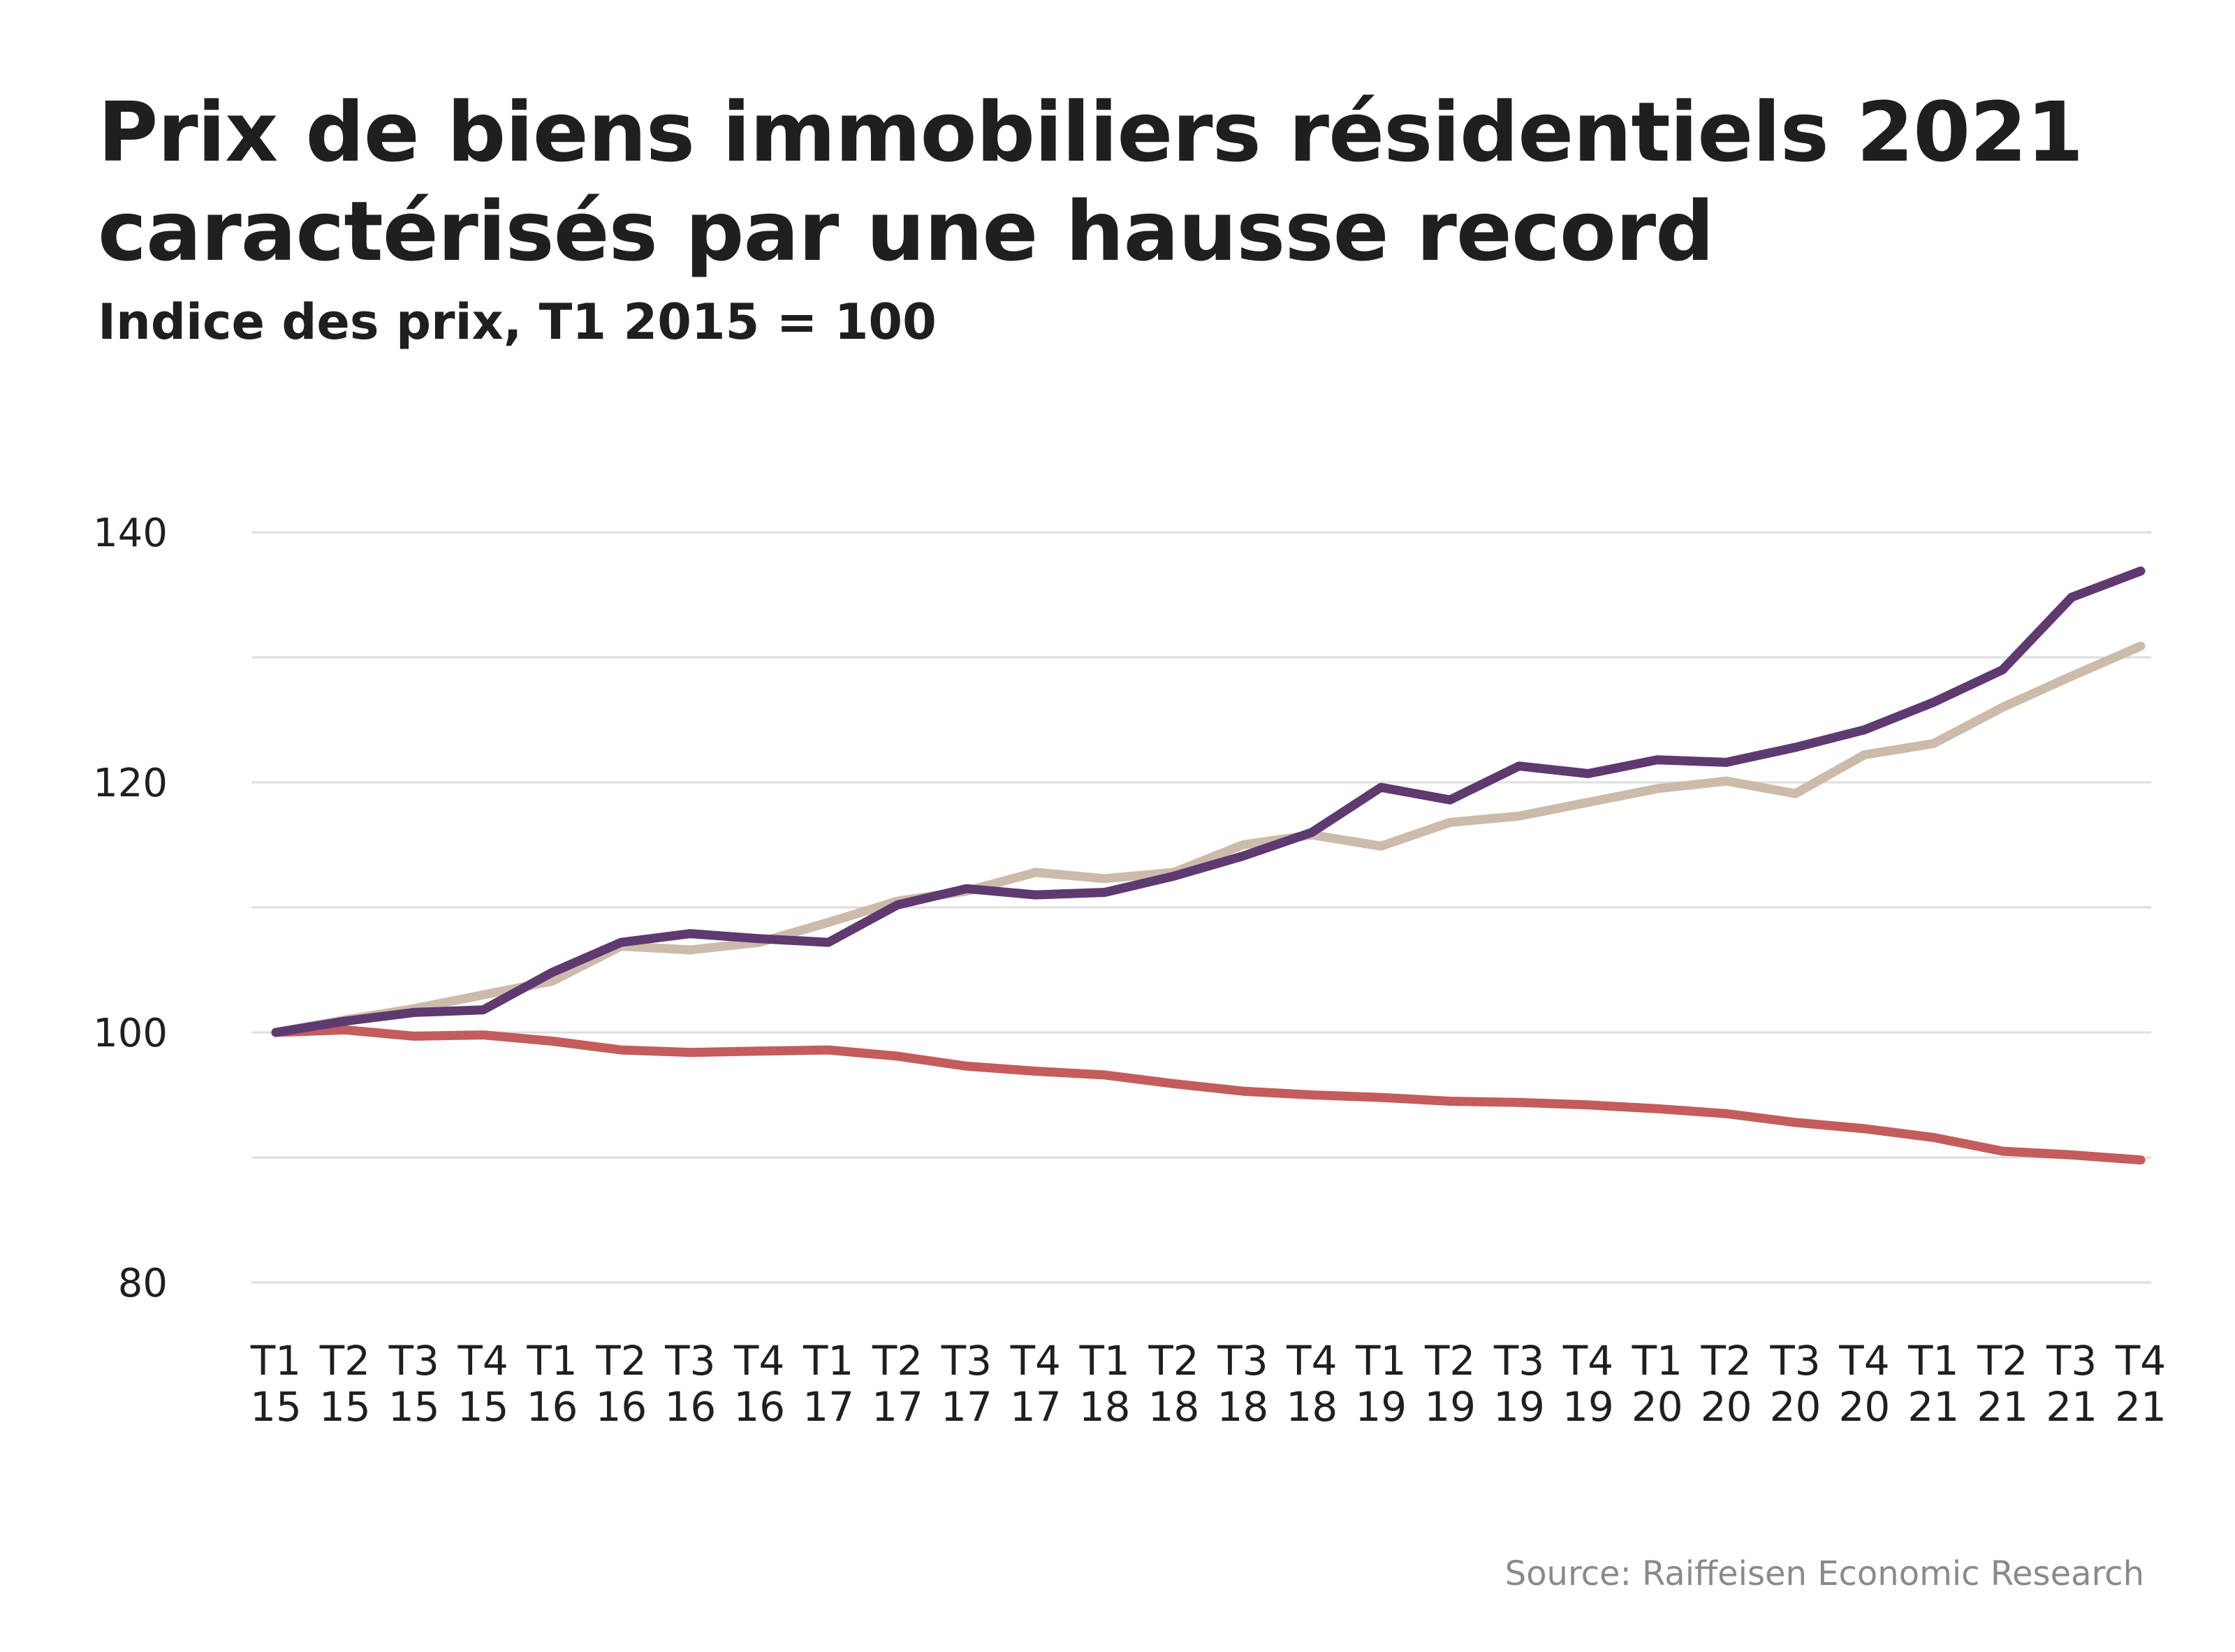 This screenshot has width=2235, height=1652. Describe the element at coordinates (130, 1033) in the screenshot. I see `y-tick-label: 100` at that location.